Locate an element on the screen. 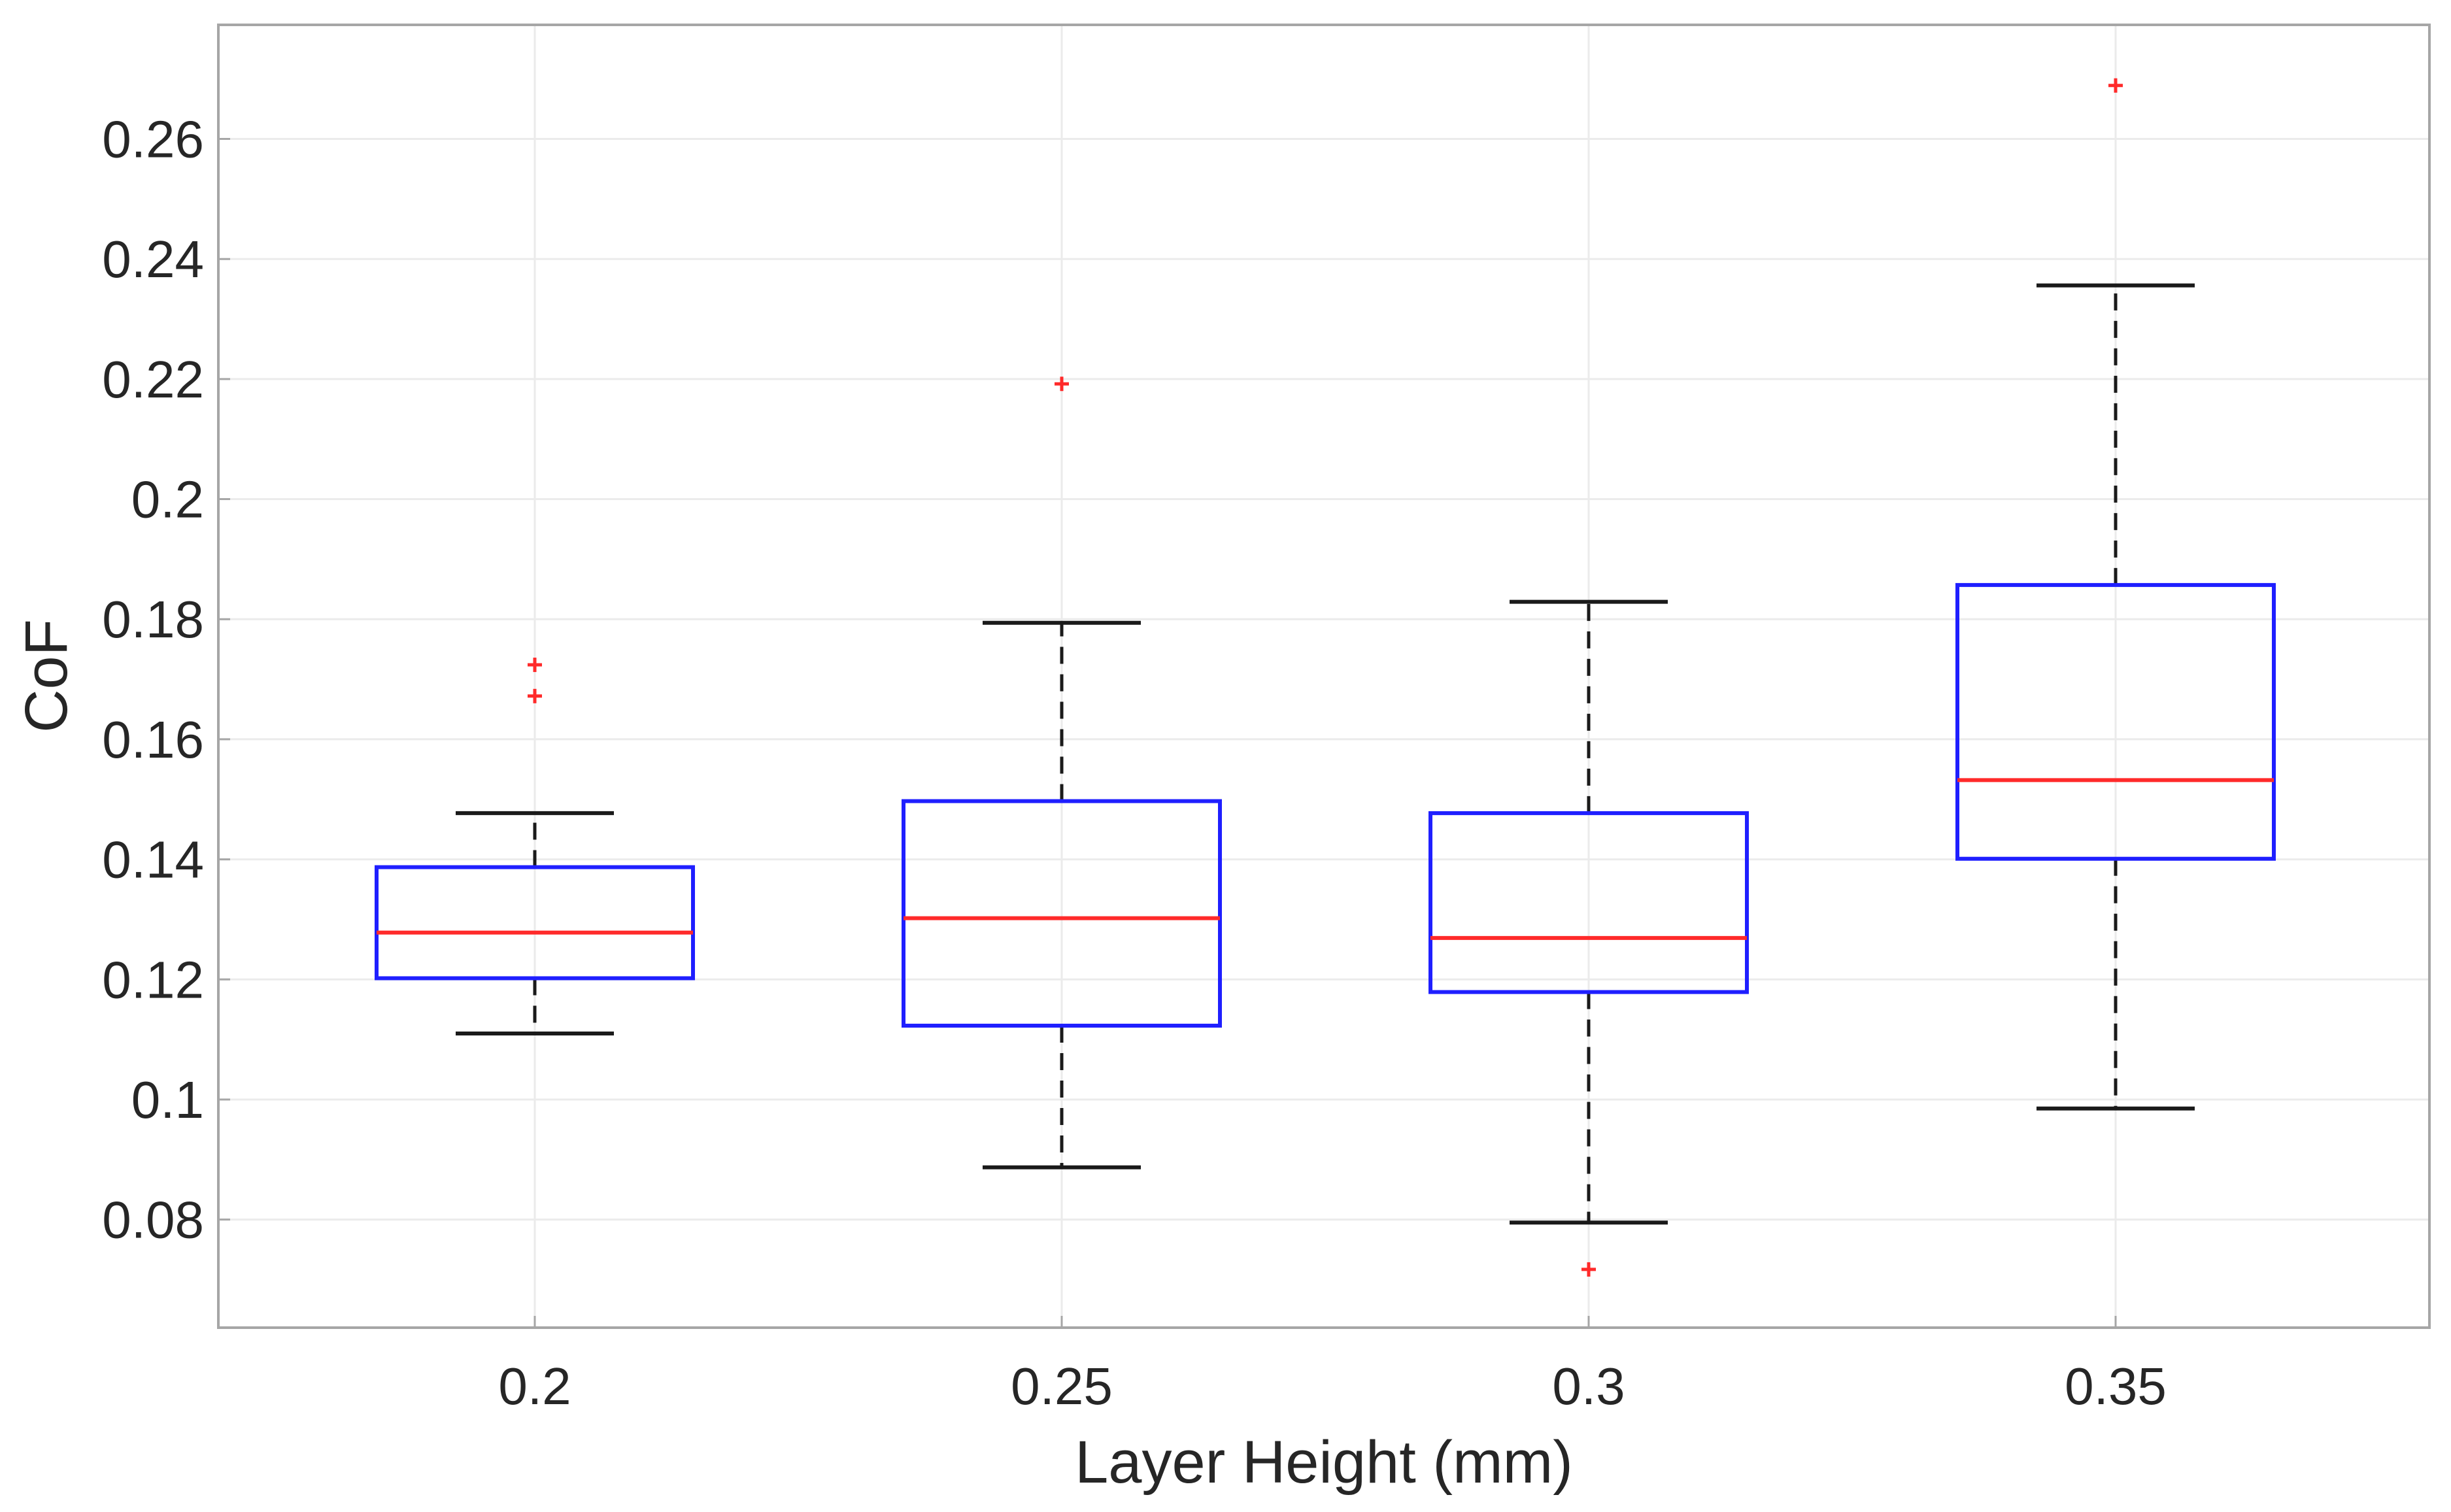  y-tick-label: 0.12 is located at coordinates (153, 979).